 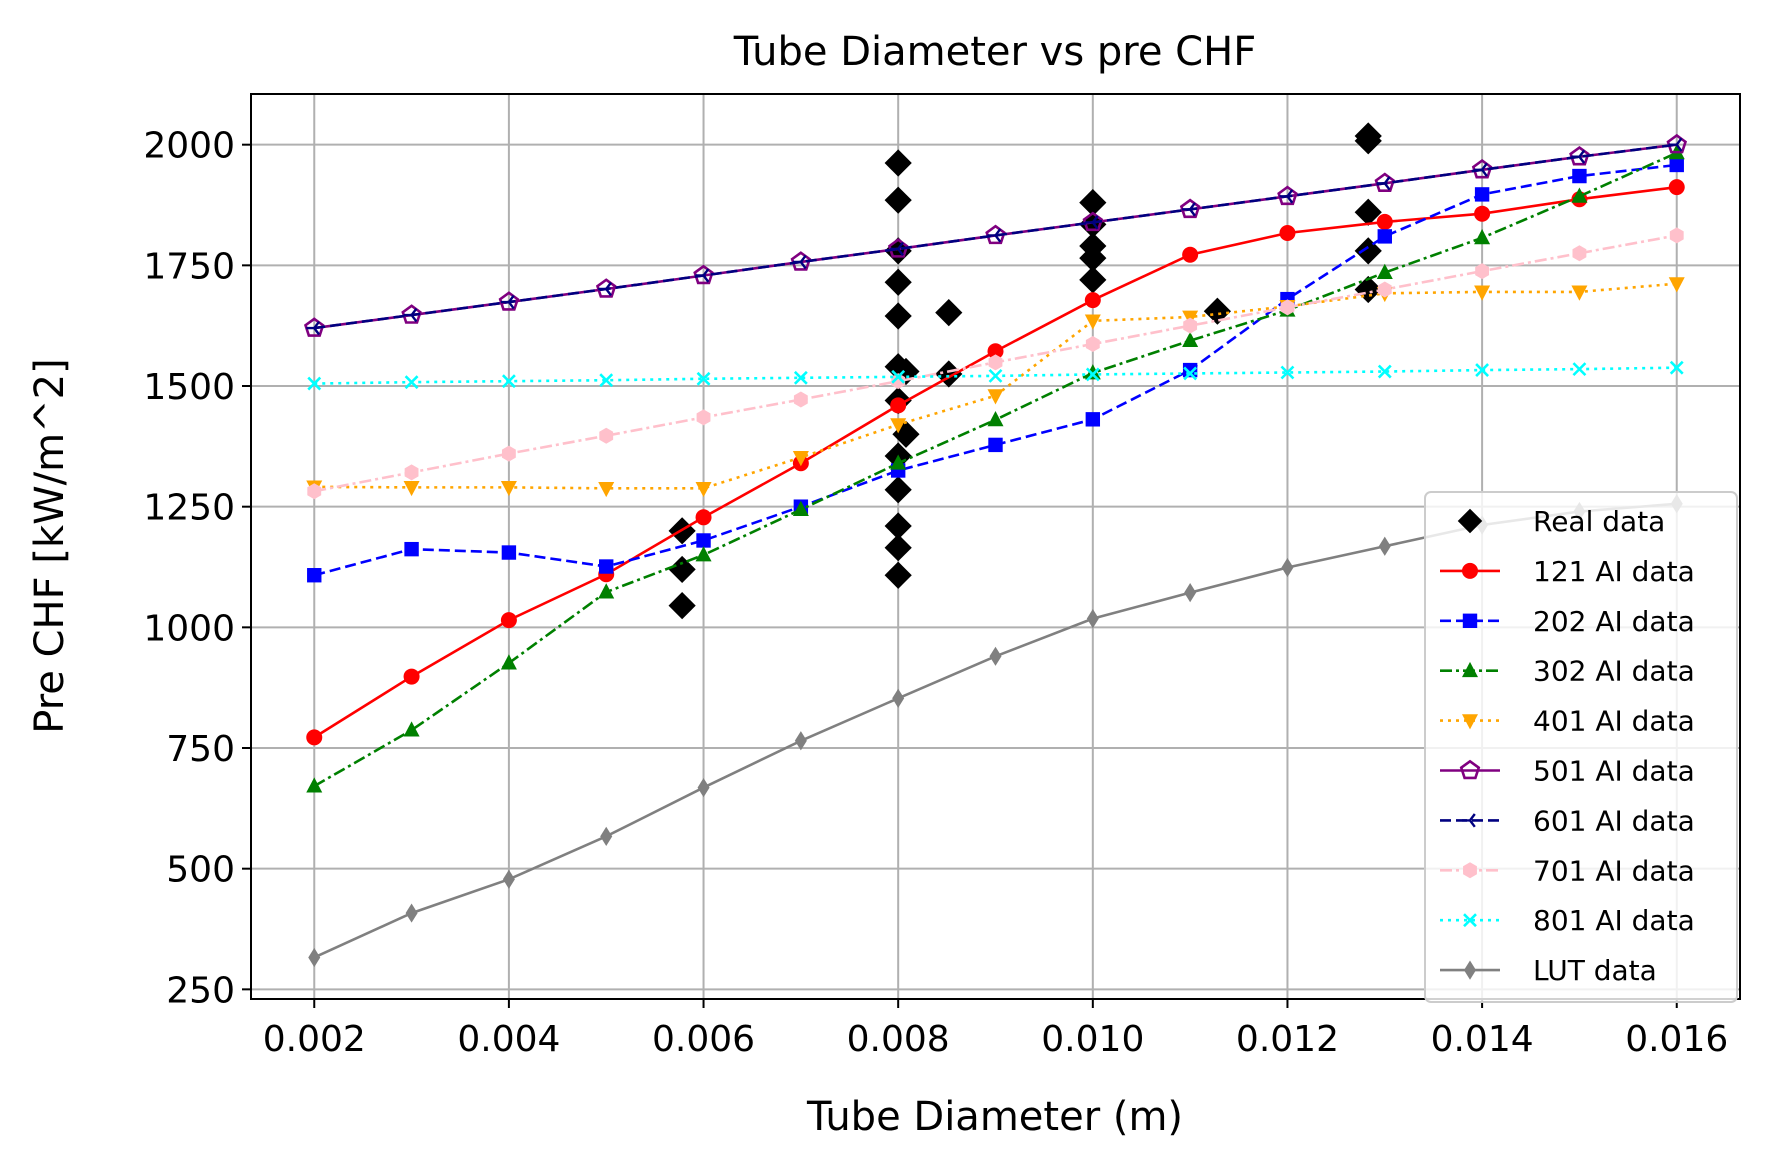 What do you see at coordinates (1614, 671) in the screenshot?
I see `legend-label: 302 AI data` at bounding box center [1614, 671].